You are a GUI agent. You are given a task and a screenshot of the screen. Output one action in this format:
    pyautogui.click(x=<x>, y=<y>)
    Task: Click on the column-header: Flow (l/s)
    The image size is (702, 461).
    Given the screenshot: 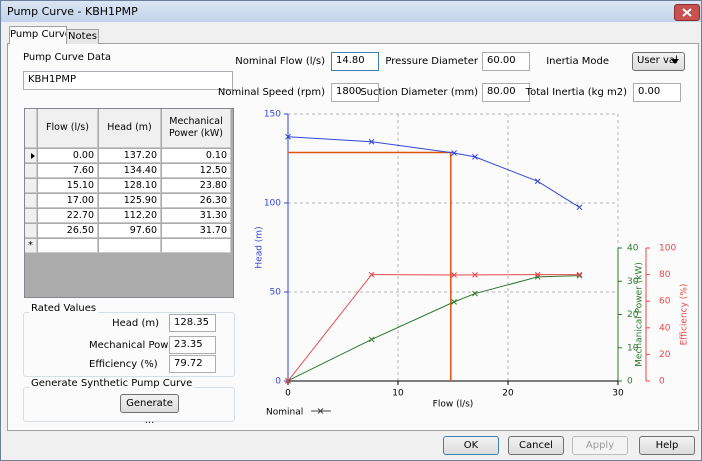 What is the action you would take?
    pyautogui.click(x=68, y=128)
    